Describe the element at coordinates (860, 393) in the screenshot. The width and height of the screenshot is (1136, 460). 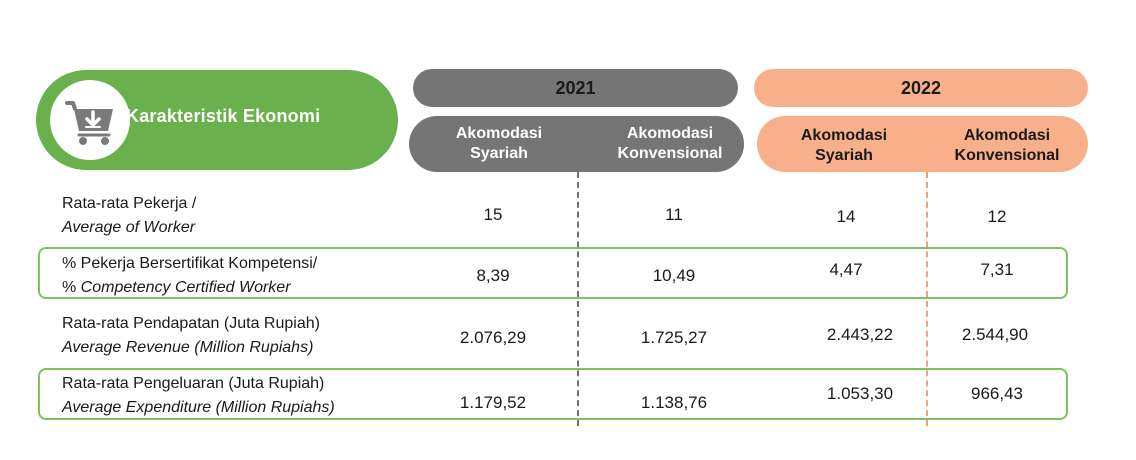
I see `value-cell: 1.053,30` at that location.